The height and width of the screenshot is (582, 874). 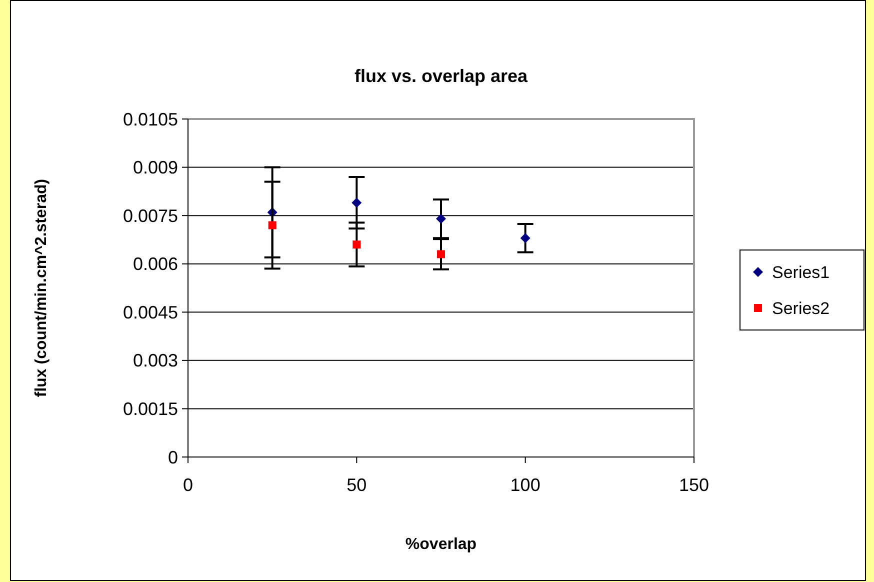 What do you see at coordinates (150, 312) in the screenshot?
I see `y-tick-label: 0.0045` at bounding box center [150, 312].